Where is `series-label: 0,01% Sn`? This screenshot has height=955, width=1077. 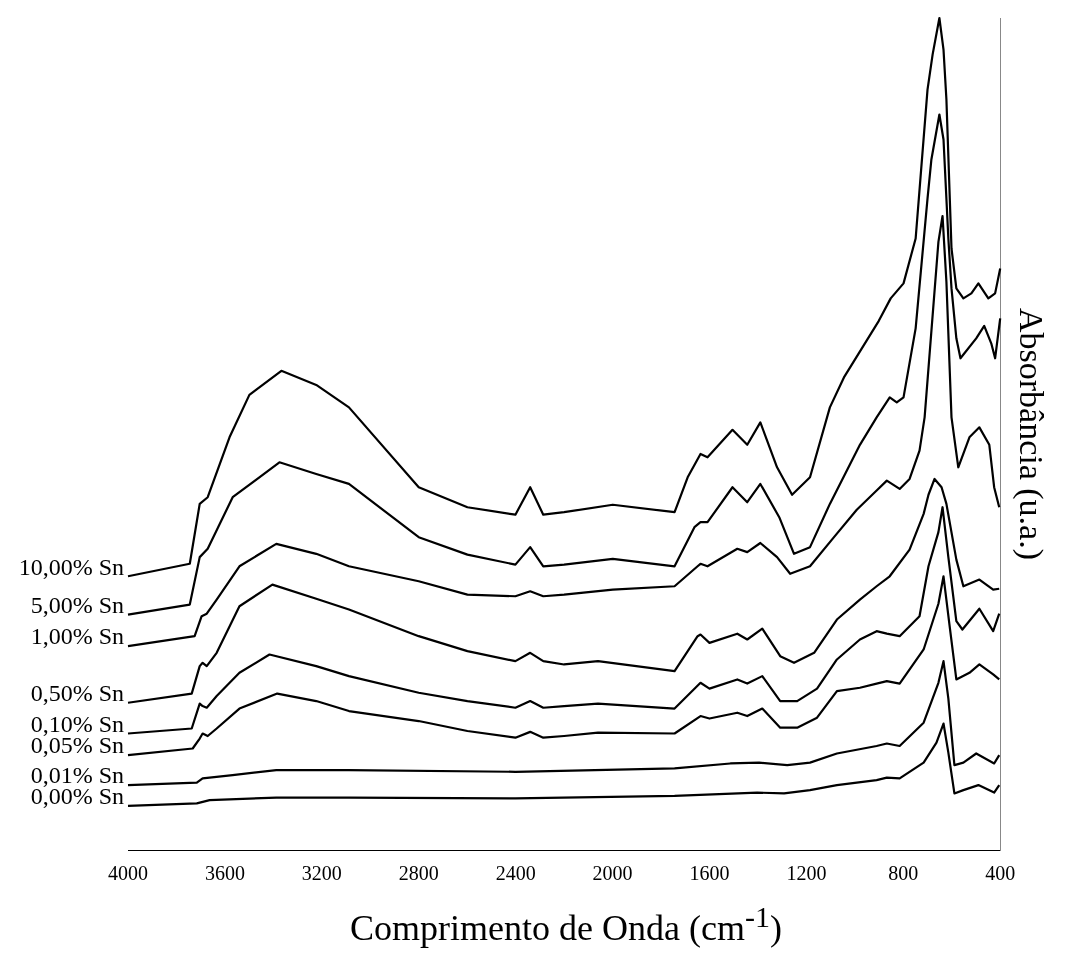
series-label: 0,01% Sn is located at coordinates (77, 775).